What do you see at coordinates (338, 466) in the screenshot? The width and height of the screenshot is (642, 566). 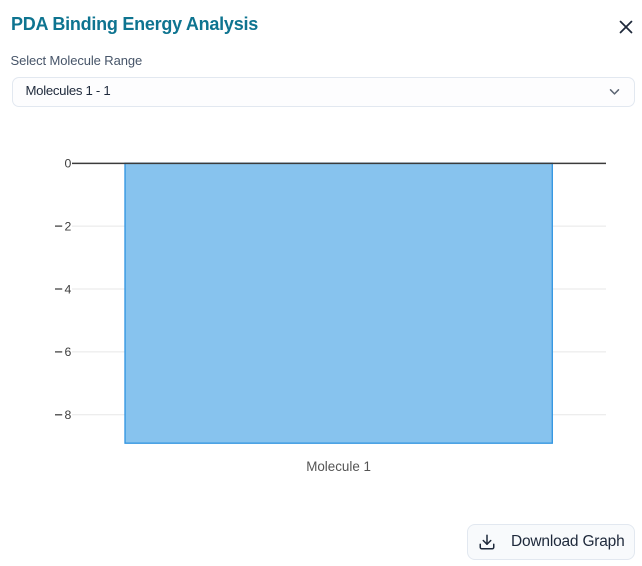 I see `svg-text: Molecule 1` at bounding box center [338, 466].